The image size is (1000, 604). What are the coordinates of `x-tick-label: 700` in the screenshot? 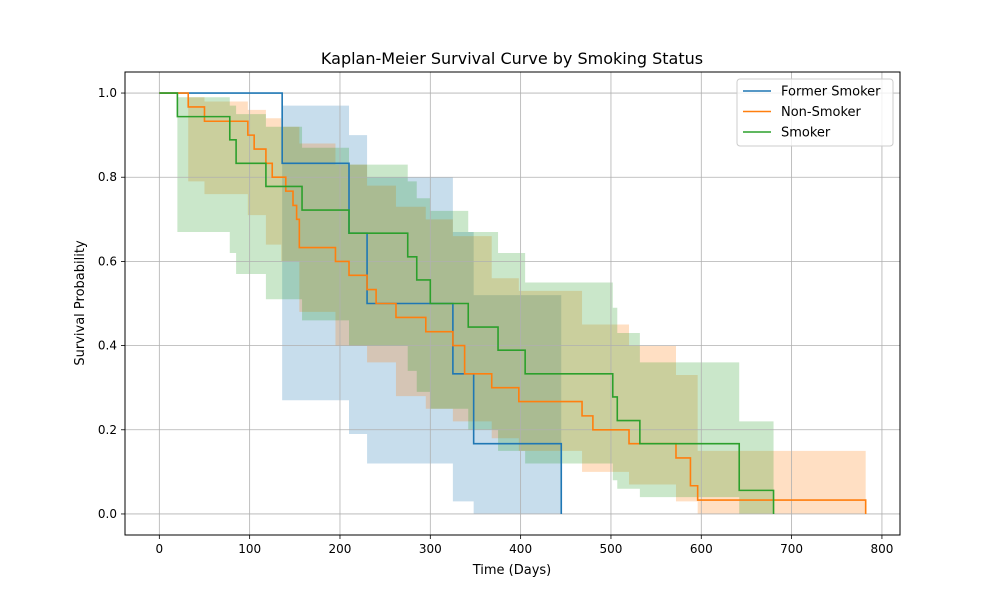 It's located at (791, 549).